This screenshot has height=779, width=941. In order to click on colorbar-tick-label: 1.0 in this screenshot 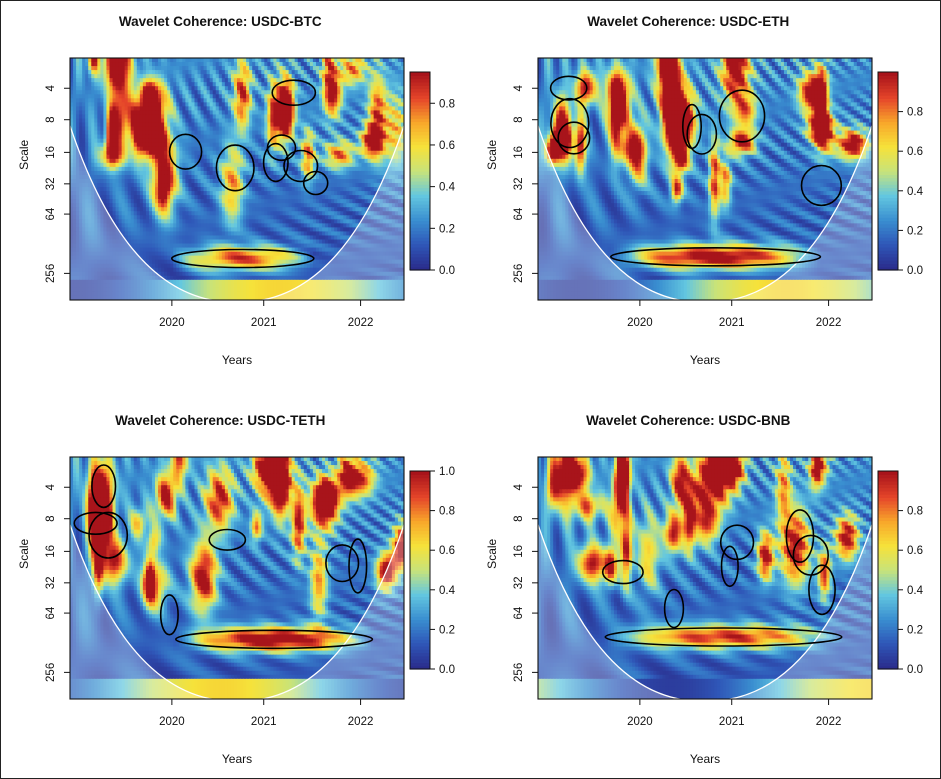, I will do `click(447, 472)`.